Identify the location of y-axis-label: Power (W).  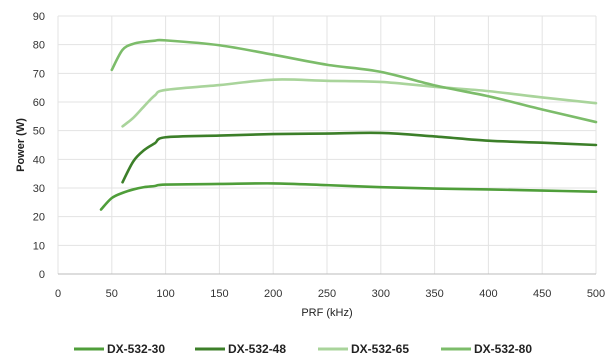
(21, 145).